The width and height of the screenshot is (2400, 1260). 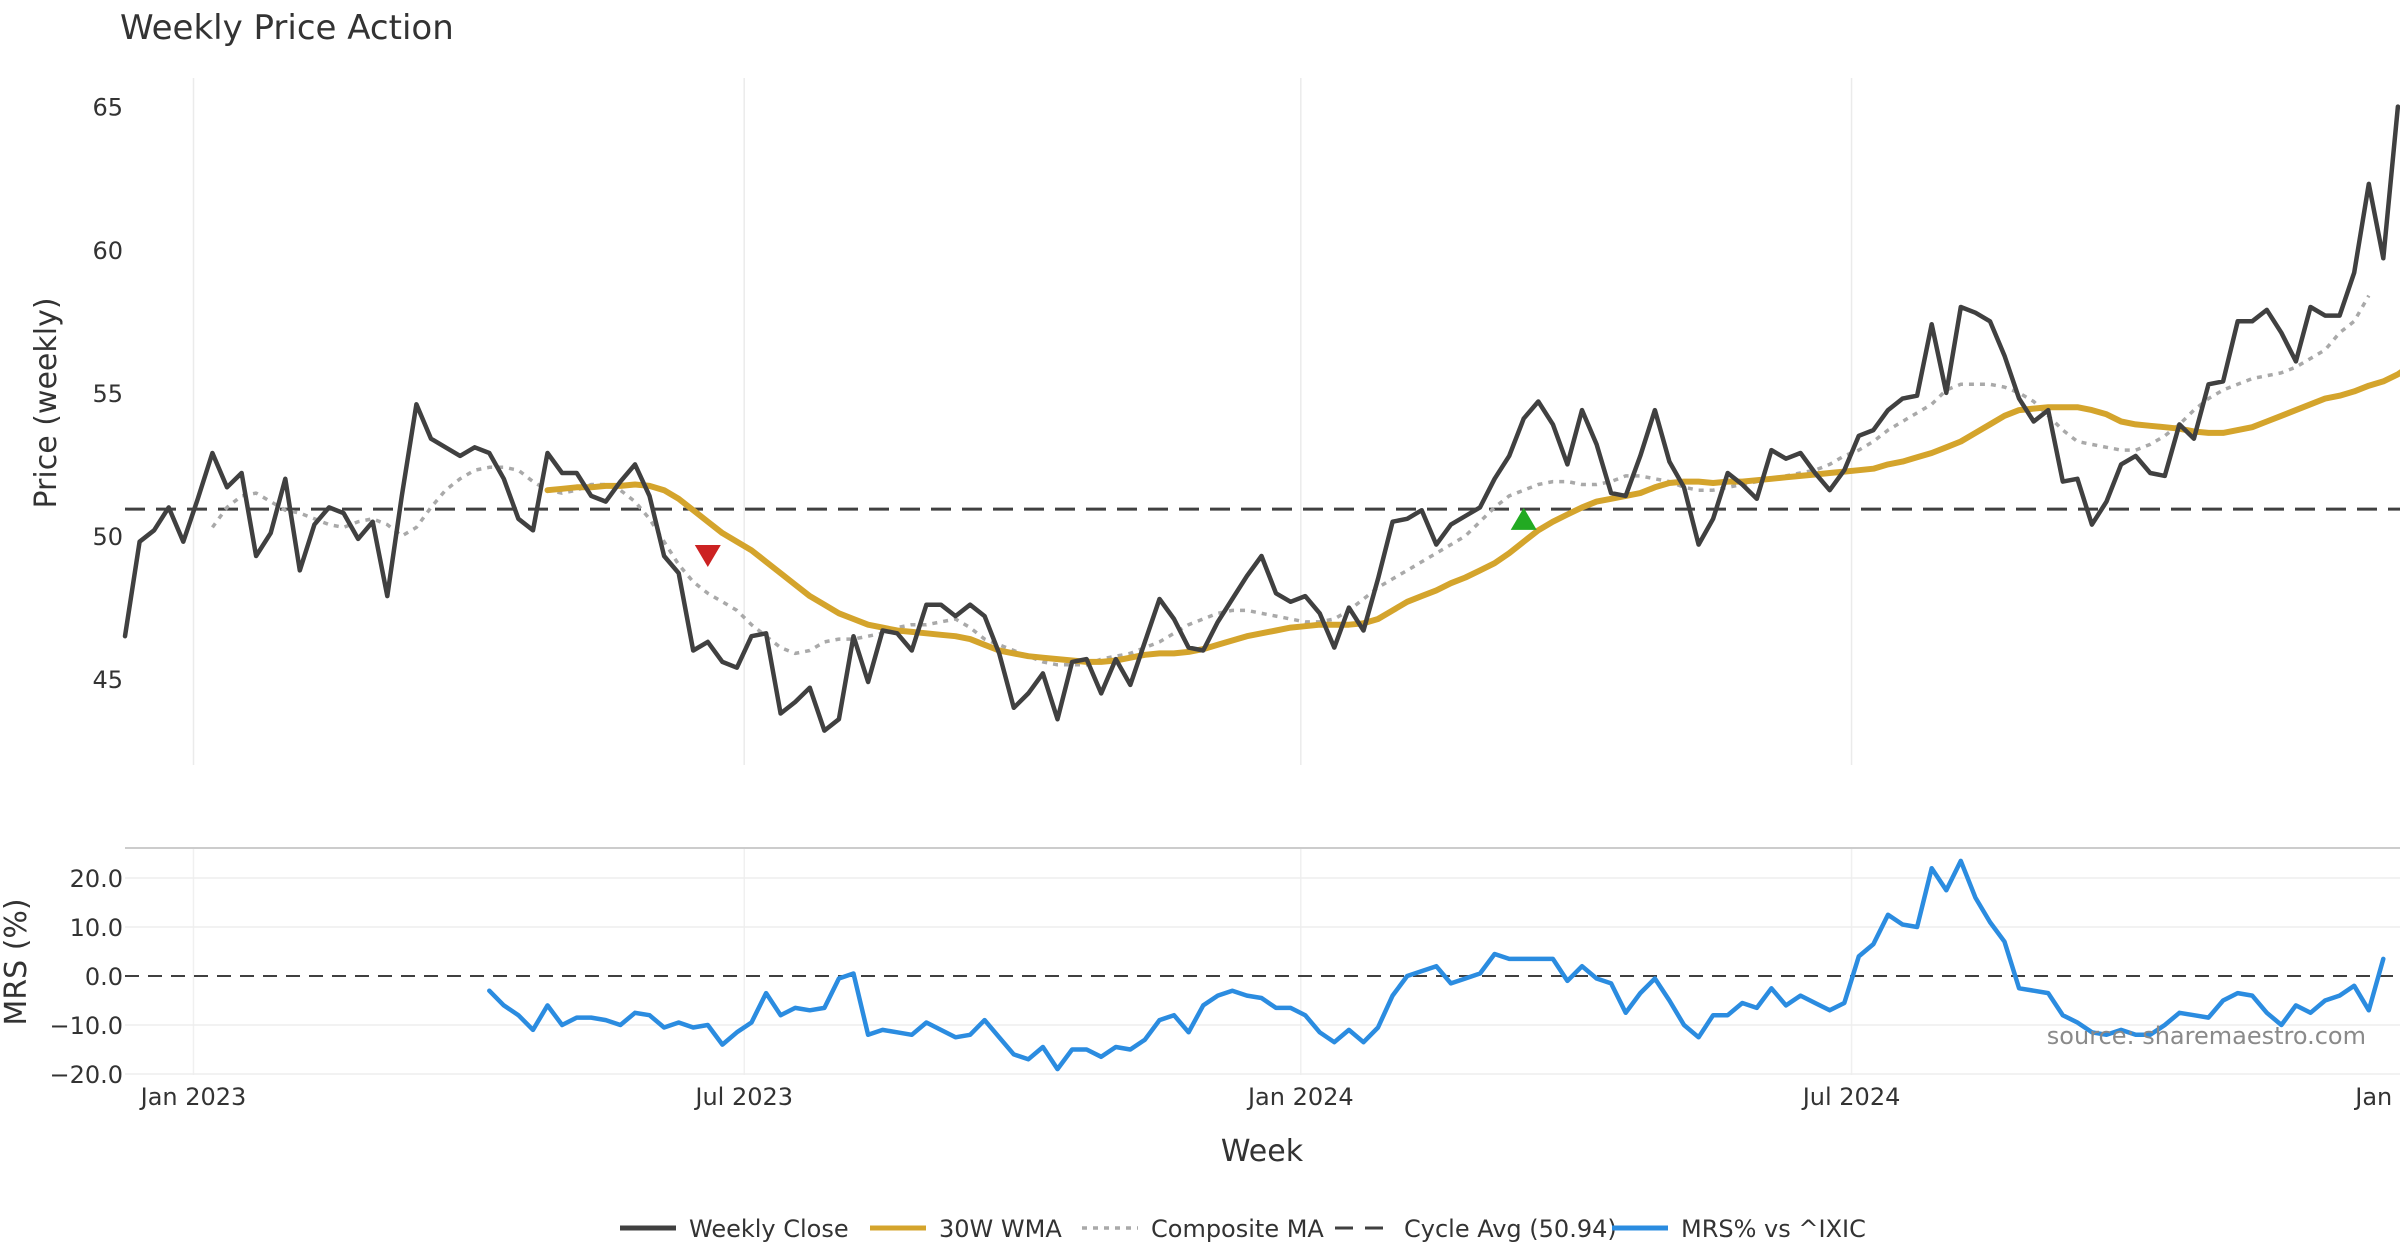 What do you see at coordinates (1851, 1097) in the screenshot?
I see `x-tick-label: Jul 2024` at bounding box center [1851, 1097].